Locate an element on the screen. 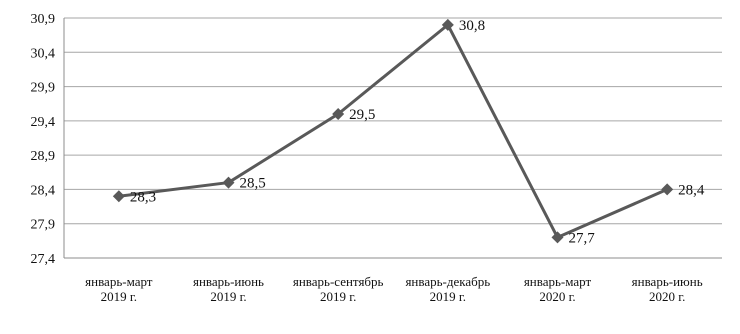 The height and width of the screenshot is (334, 740). data-label: 28,5 is located at coordinates (253, 184).